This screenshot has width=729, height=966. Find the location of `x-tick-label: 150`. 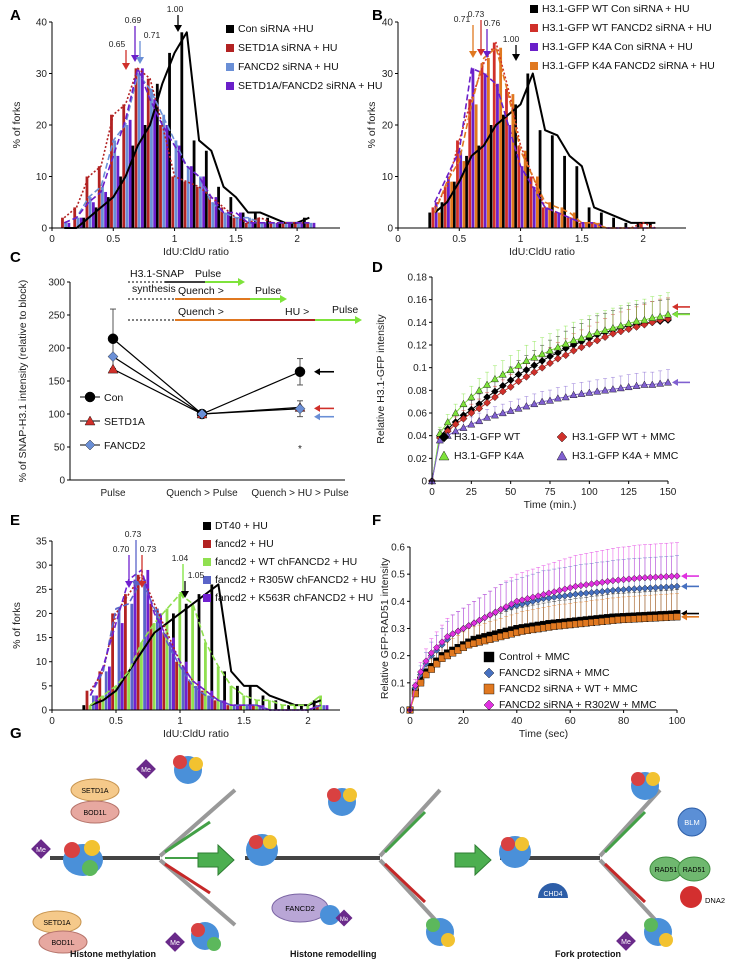

x-tick-label: 150 is located at coordinates (668, 492).